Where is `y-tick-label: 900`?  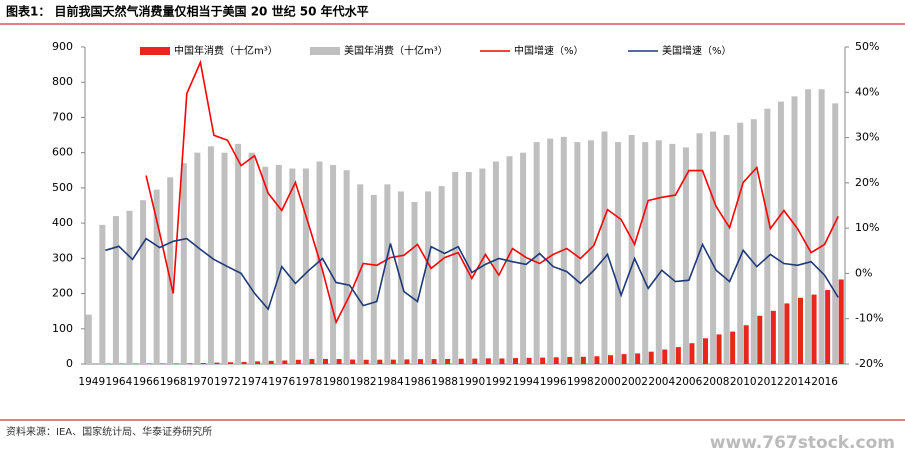
y-tick-label: 900 is located at coordinates (62, 46).